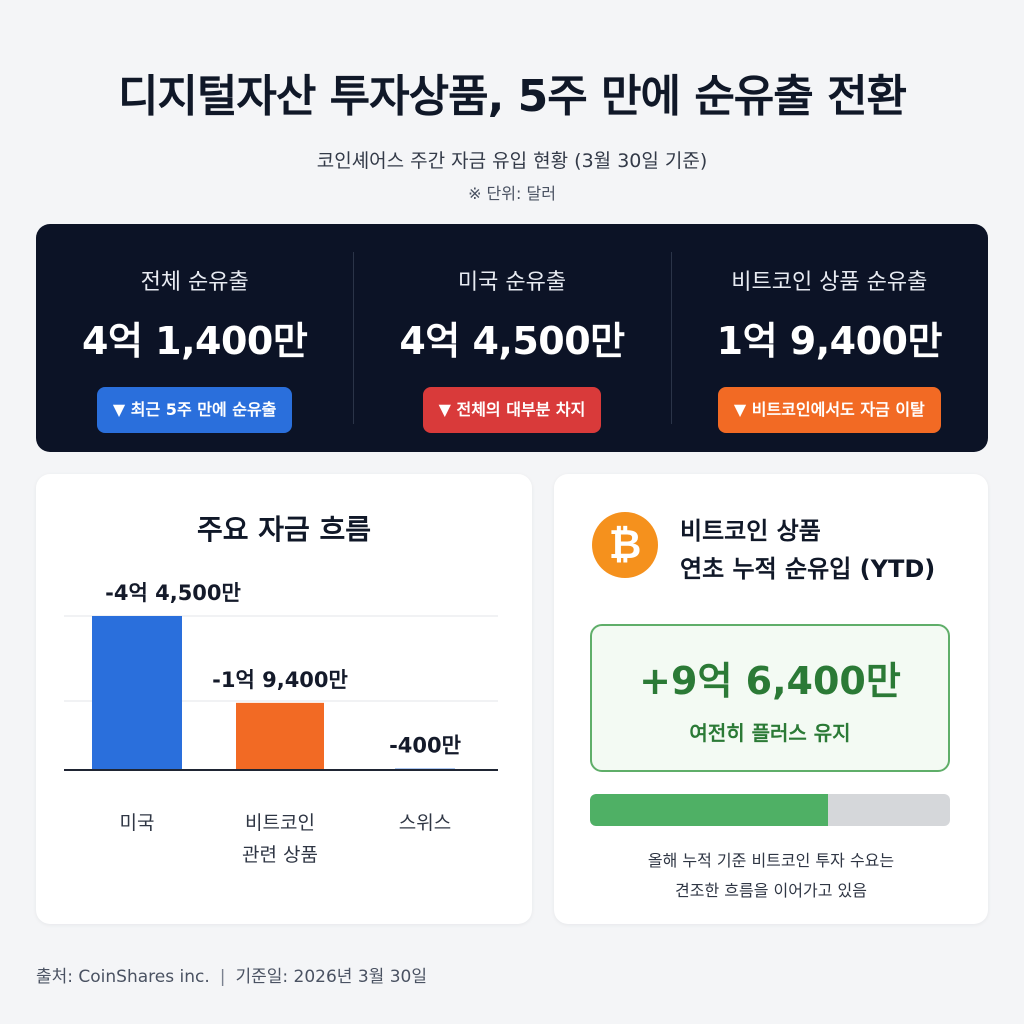 The image size is (1024, 1024). I want to click on summary-total: 전체 순유출 4억 1,400만 ▼ 최근 5주 만에 순유출, so click(194, 338).